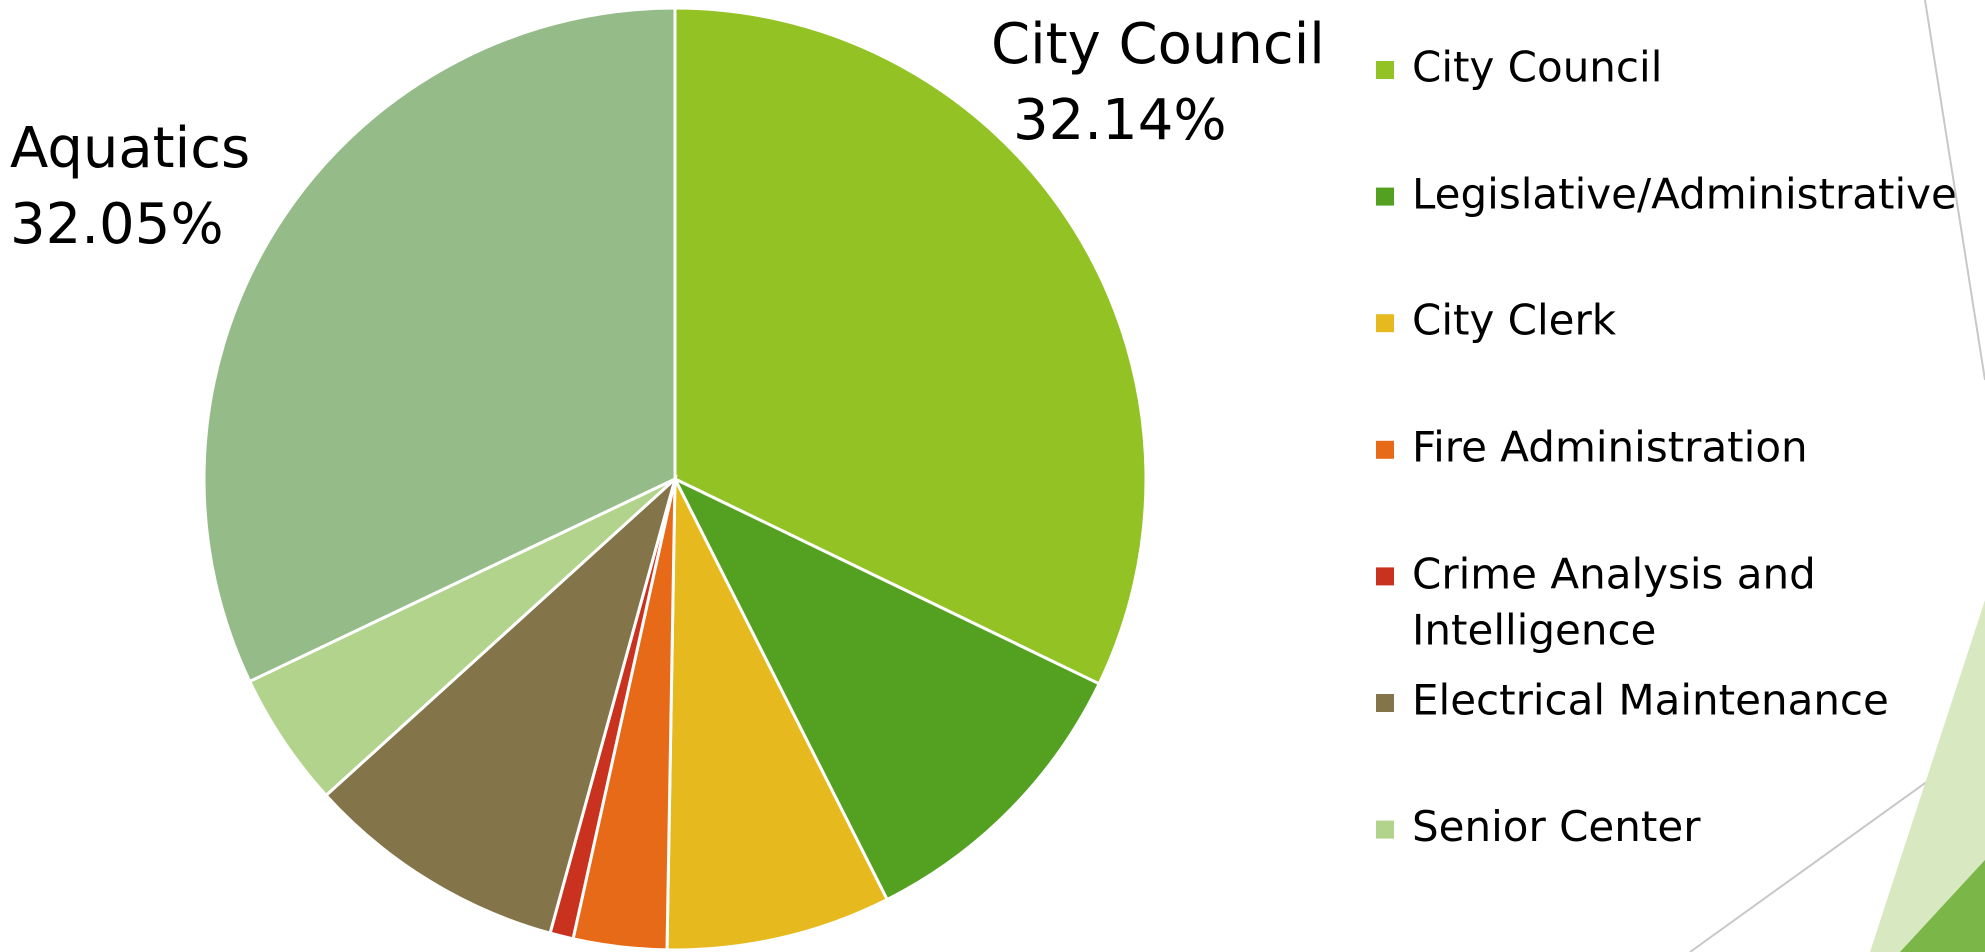  Describe the element at coordinates (1120, 120) in the screenshot. I see `data-label-value: 32.14%` at that location.